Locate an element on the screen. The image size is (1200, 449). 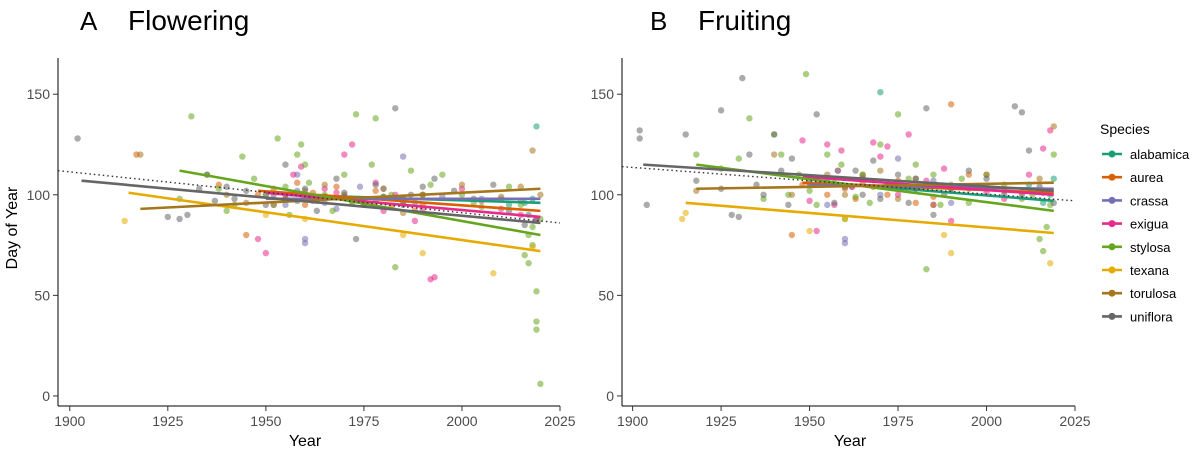
trend-line-torulosa is located at coordinates (340, 199).